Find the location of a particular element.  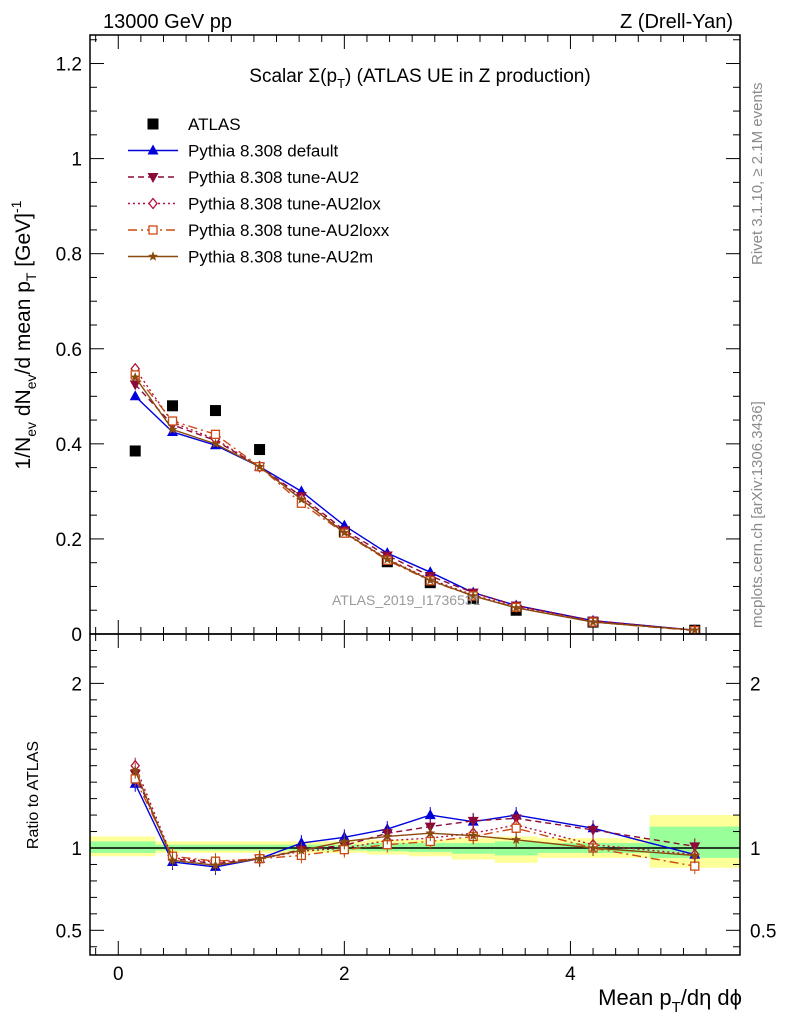

mcplots-label: mcplots.cern.ch [arXiv:1306.3436] is located at coordinates (757, 514).